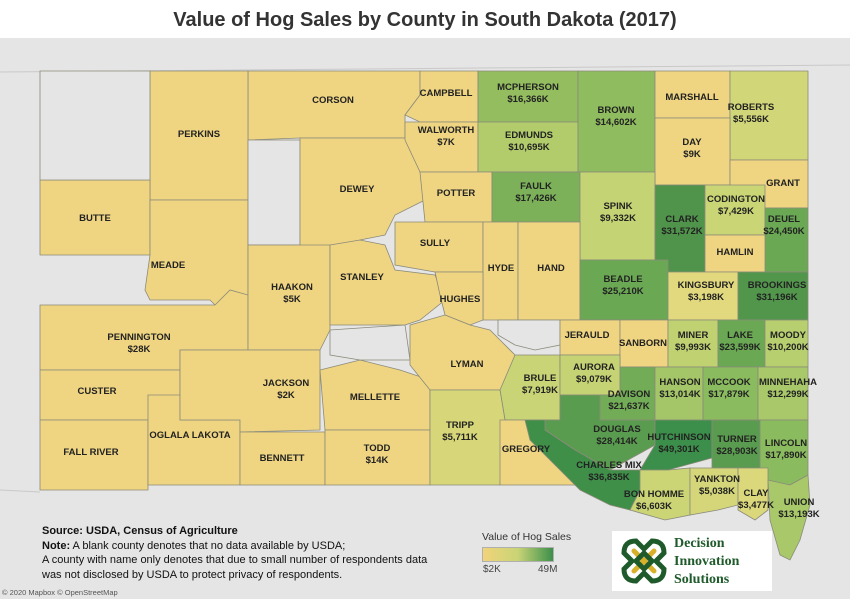 This screenshot has height=599, width=850. I want to click on county-label-hanson: HANSON, so click(679, 382).